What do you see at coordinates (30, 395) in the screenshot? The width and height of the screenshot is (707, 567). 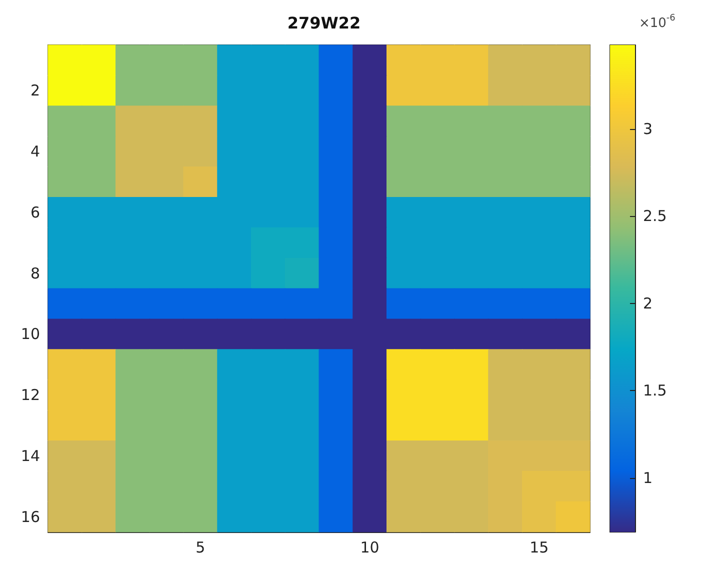 I see `y-tick-label: 12` at bounding box center [30, 395].